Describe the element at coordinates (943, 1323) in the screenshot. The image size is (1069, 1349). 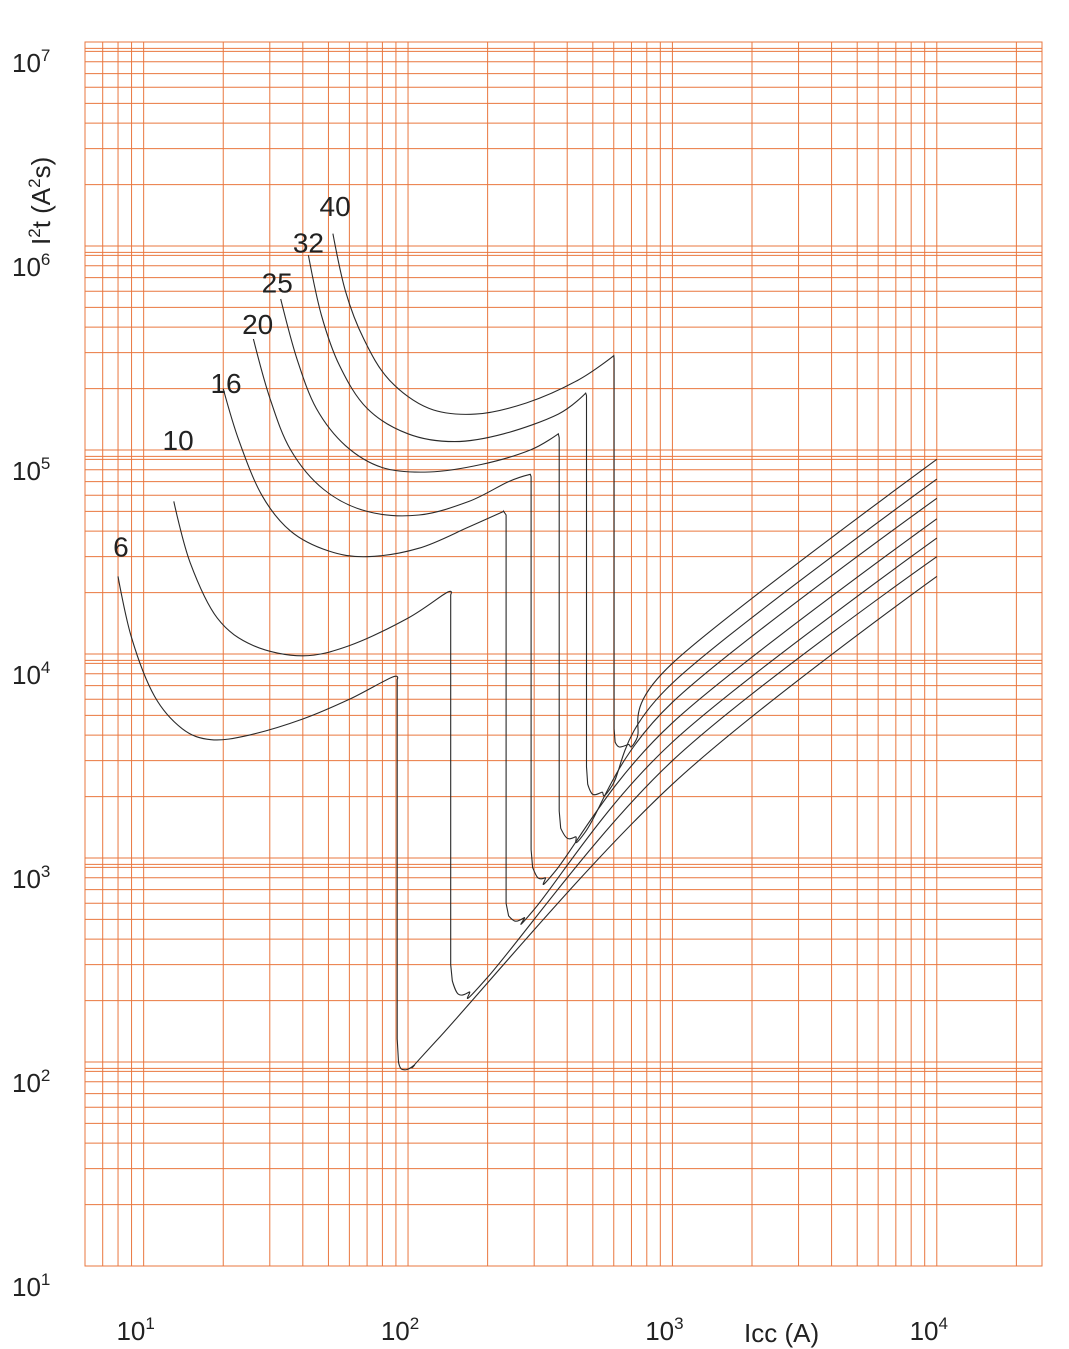
I see `x-tick-label-exp: 4` at that location.